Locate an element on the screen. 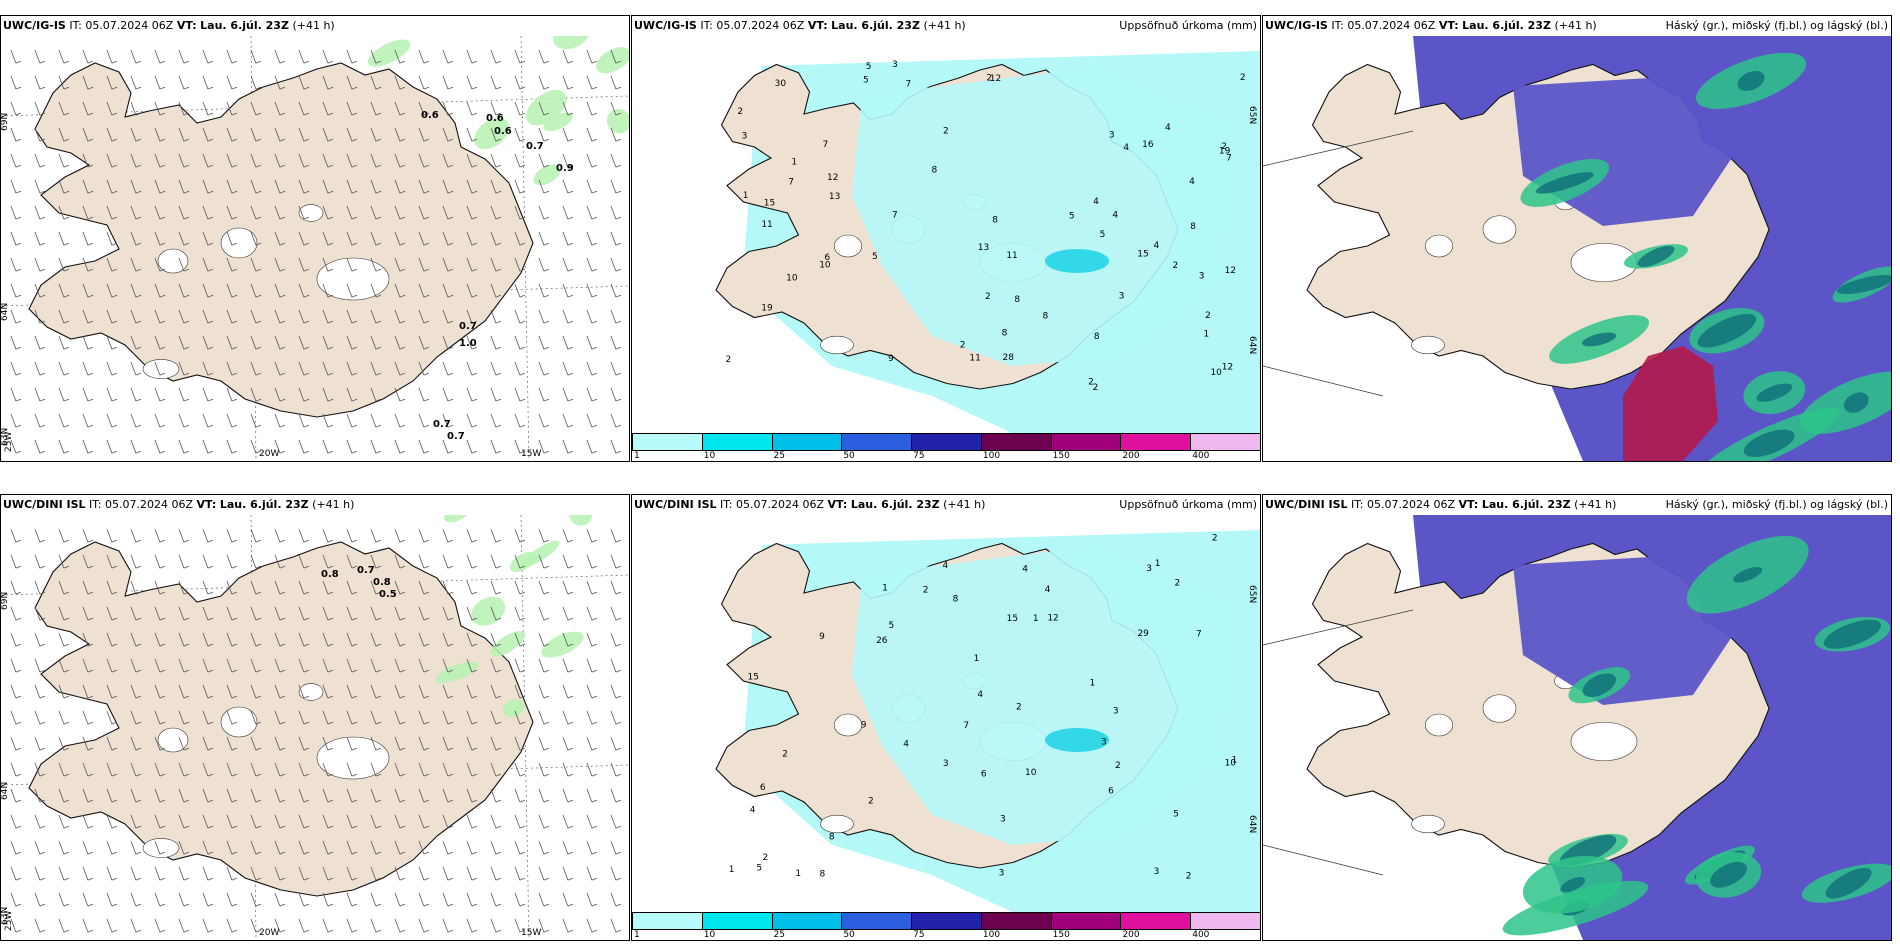 This screenshot has width=1900, height=950. precip-value: 8 is located at coordinates (832, 838).